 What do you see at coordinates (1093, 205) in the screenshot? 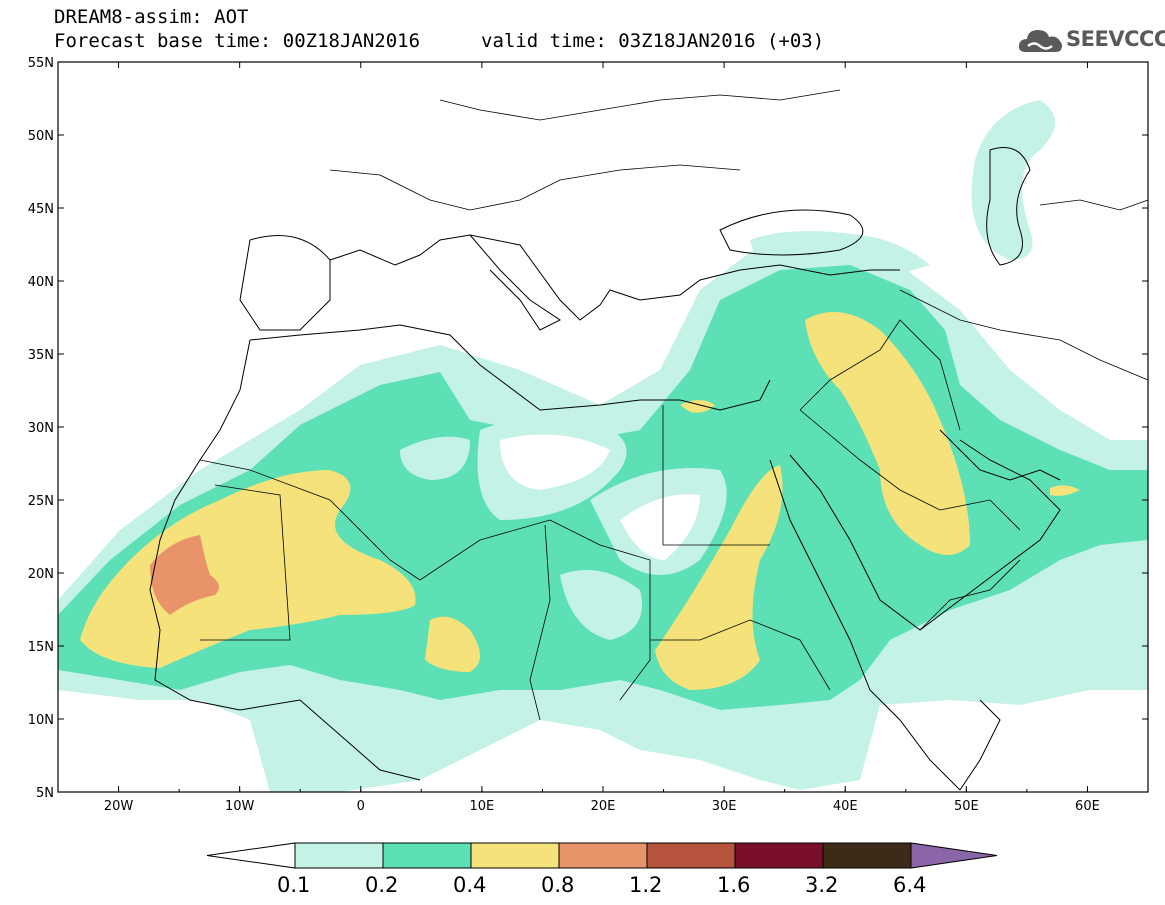
I see `border-kazakh` at bounding box center [1093, 205].